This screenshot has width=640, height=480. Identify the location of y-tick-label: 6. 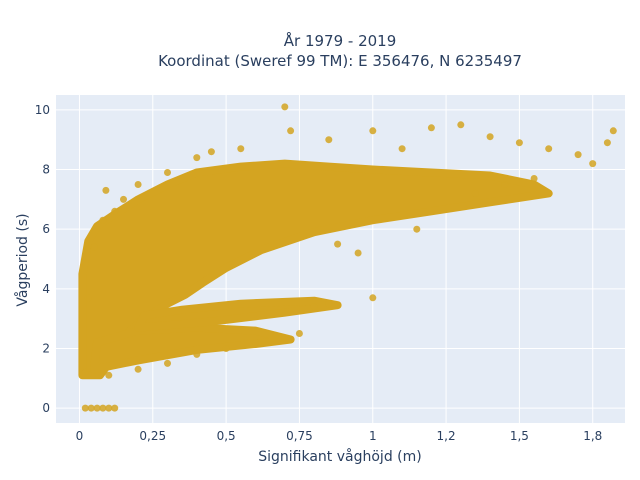
(46, 229).